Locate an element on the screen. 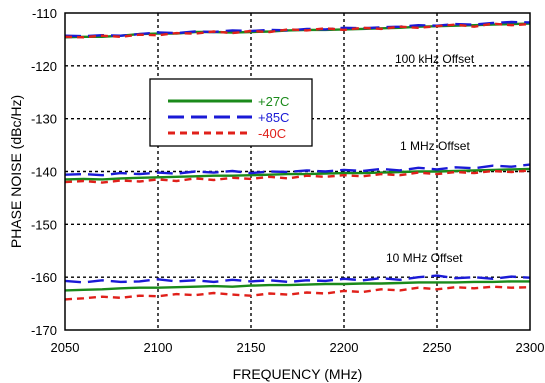 The image size is (545, 383). series-line-minus40c-1-mhz-offset is located at coordinates (297, 176).